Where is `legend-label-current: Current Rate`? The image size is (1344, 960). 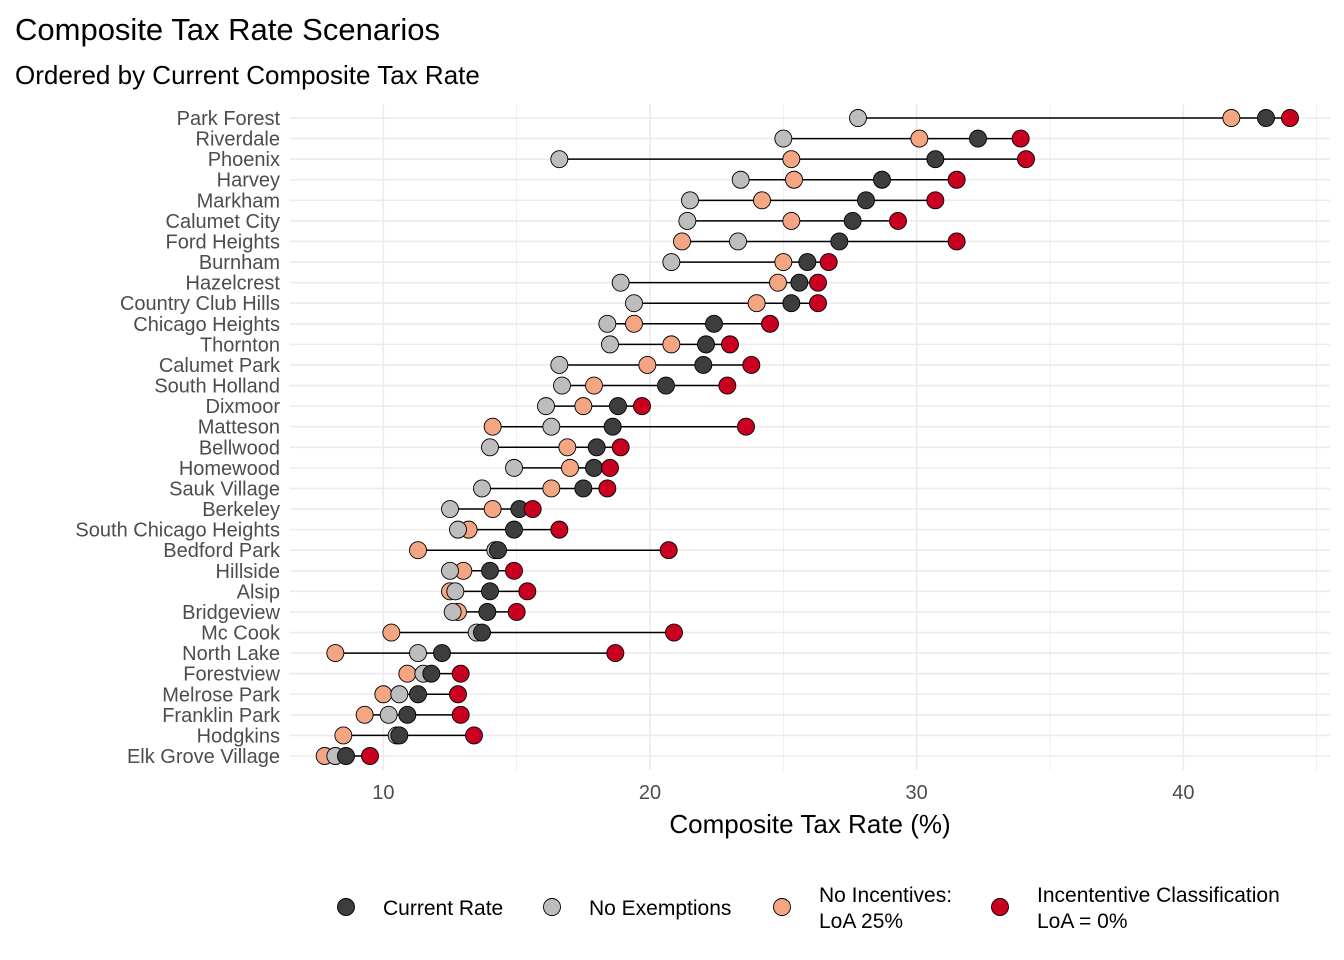
legend-label-current: Current Rate is located at coordinates (443, 908).